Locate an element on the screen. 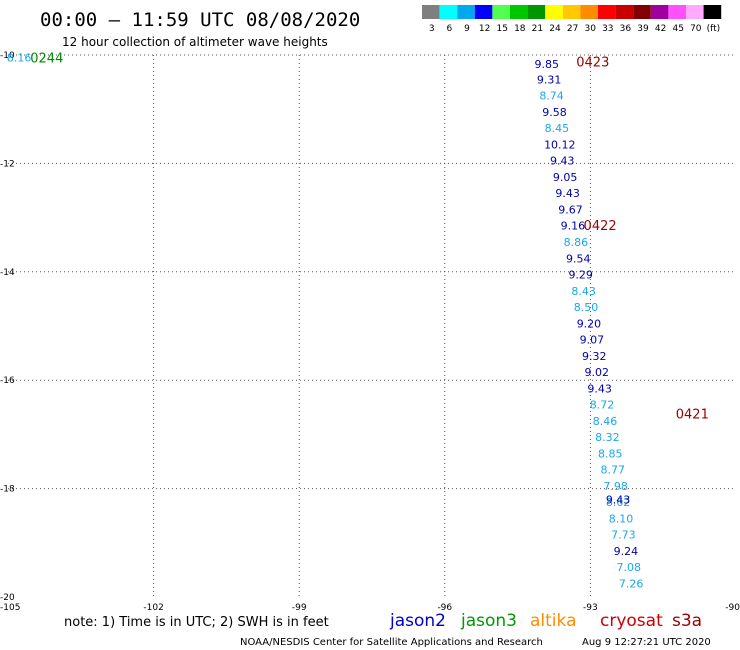 This screenshot has height=650, width=740. swh-value: 9.58 is located at coordinates (554, 112).